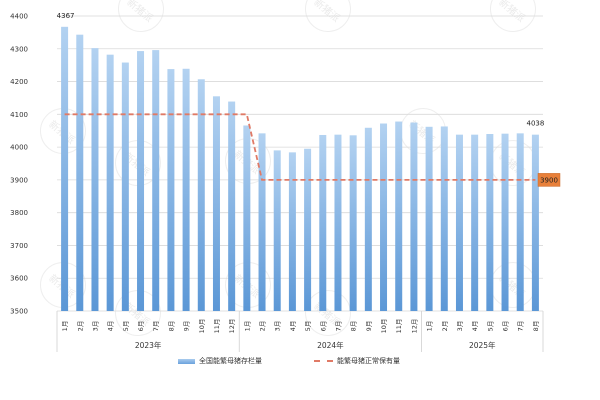 The width and height of the screenshot is (600, 400). What do you see at coordinates (19, 180) in the screenshot?
I see `y-tick-label: 3900` at bounding box center [19, 180].